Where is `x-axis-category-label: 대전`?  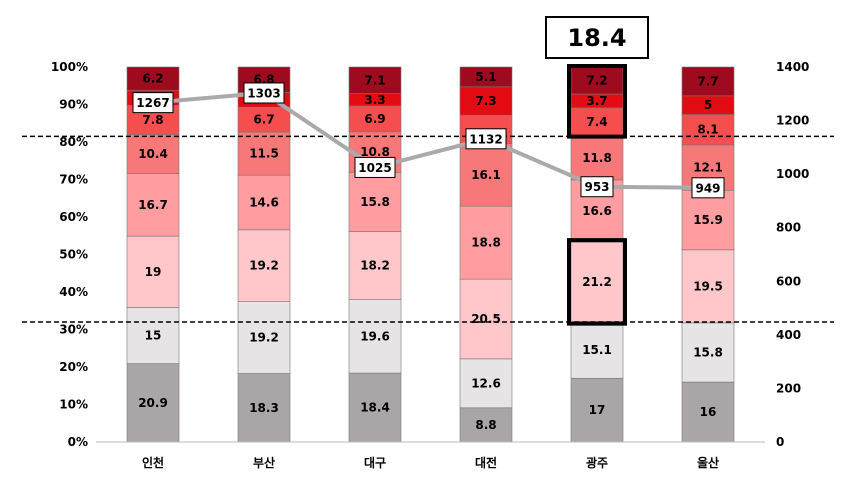
x-axis-category-label: 대전 is located at coordinates (486, 462).